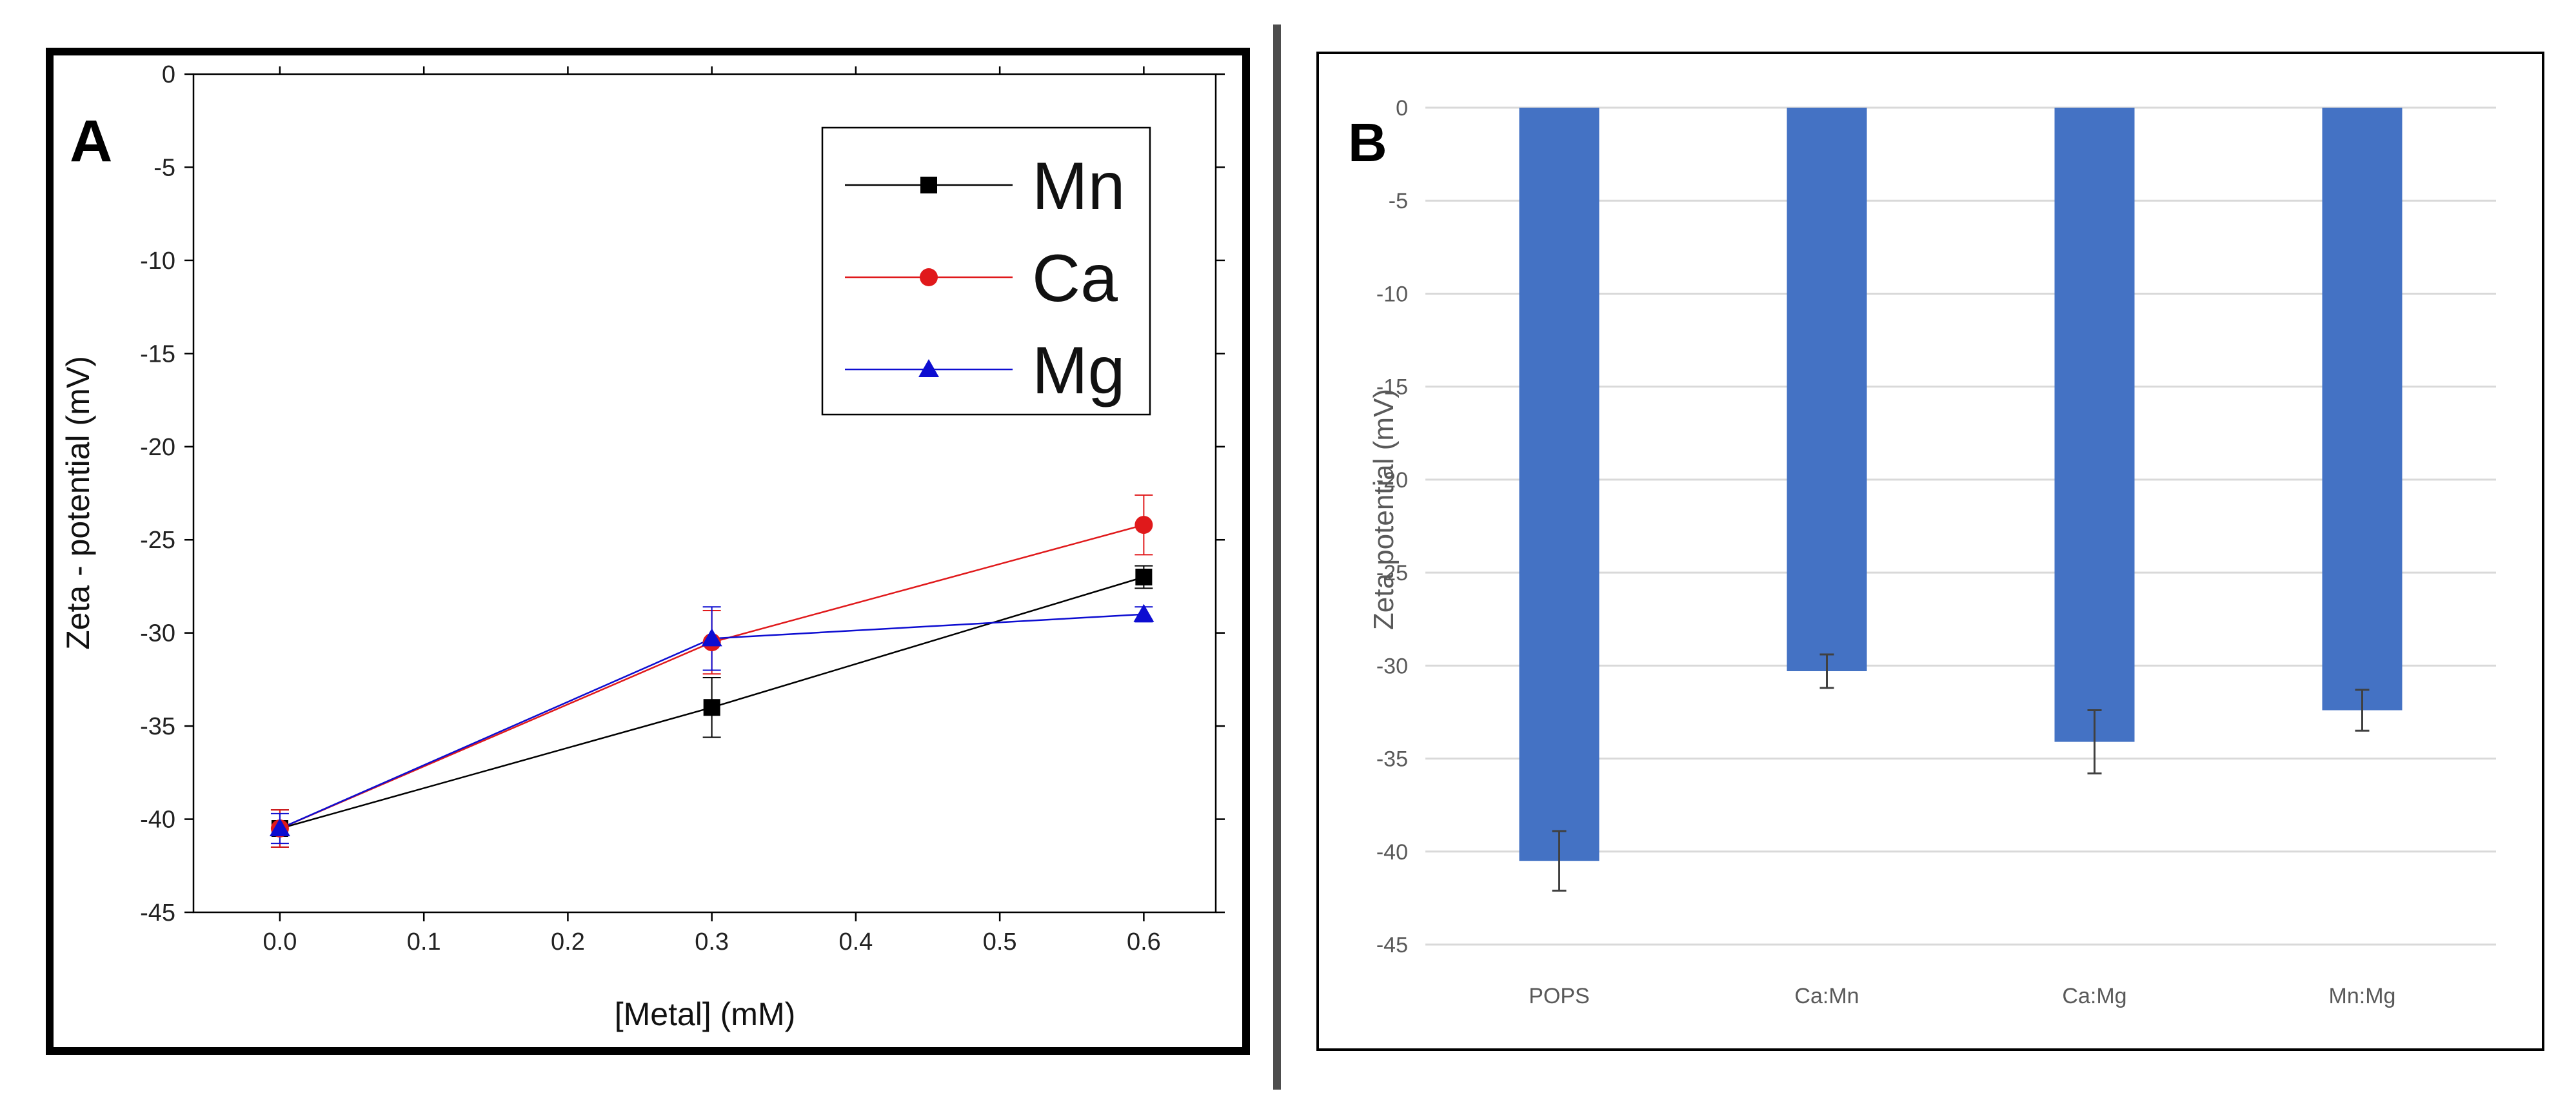 The width and height of the screenshot is (2576, 1118). What do you see at coordinates (1078, 187) in the screenshot?
I see `legend-label-mn: Mn` at bounding box center [1078, 187].